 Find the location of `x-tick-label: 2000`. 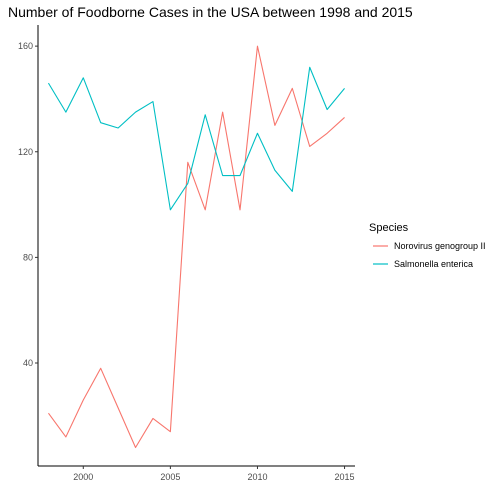

x-tick-label: 2000 is located at coordinates (83, 477).